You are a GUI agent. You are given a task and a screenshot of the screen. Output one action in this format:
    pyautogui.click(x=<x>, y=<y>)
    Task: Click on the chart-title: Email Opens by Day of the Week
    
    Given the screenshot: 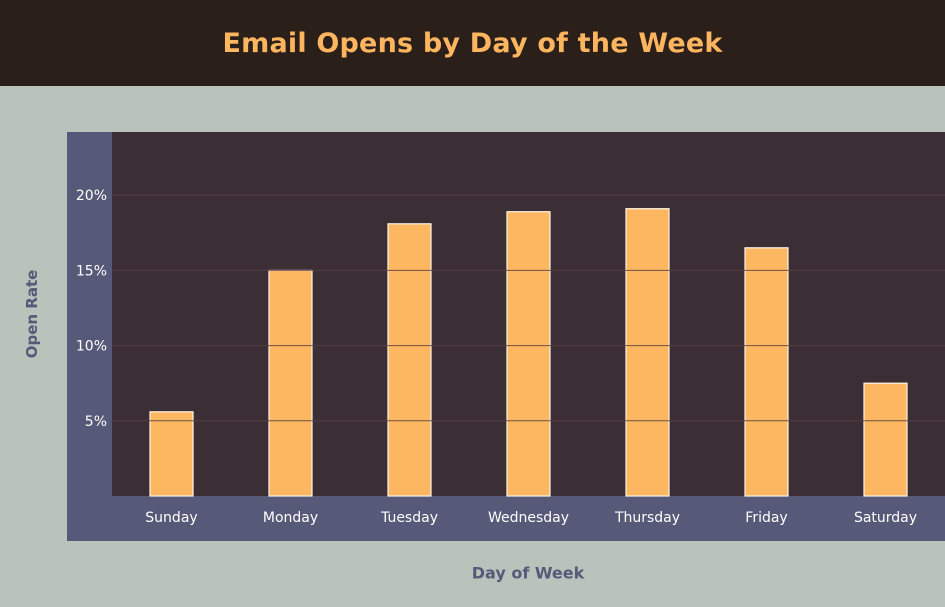 What is the action you would take?
    pyautogui.click(x=472, y=43)
    